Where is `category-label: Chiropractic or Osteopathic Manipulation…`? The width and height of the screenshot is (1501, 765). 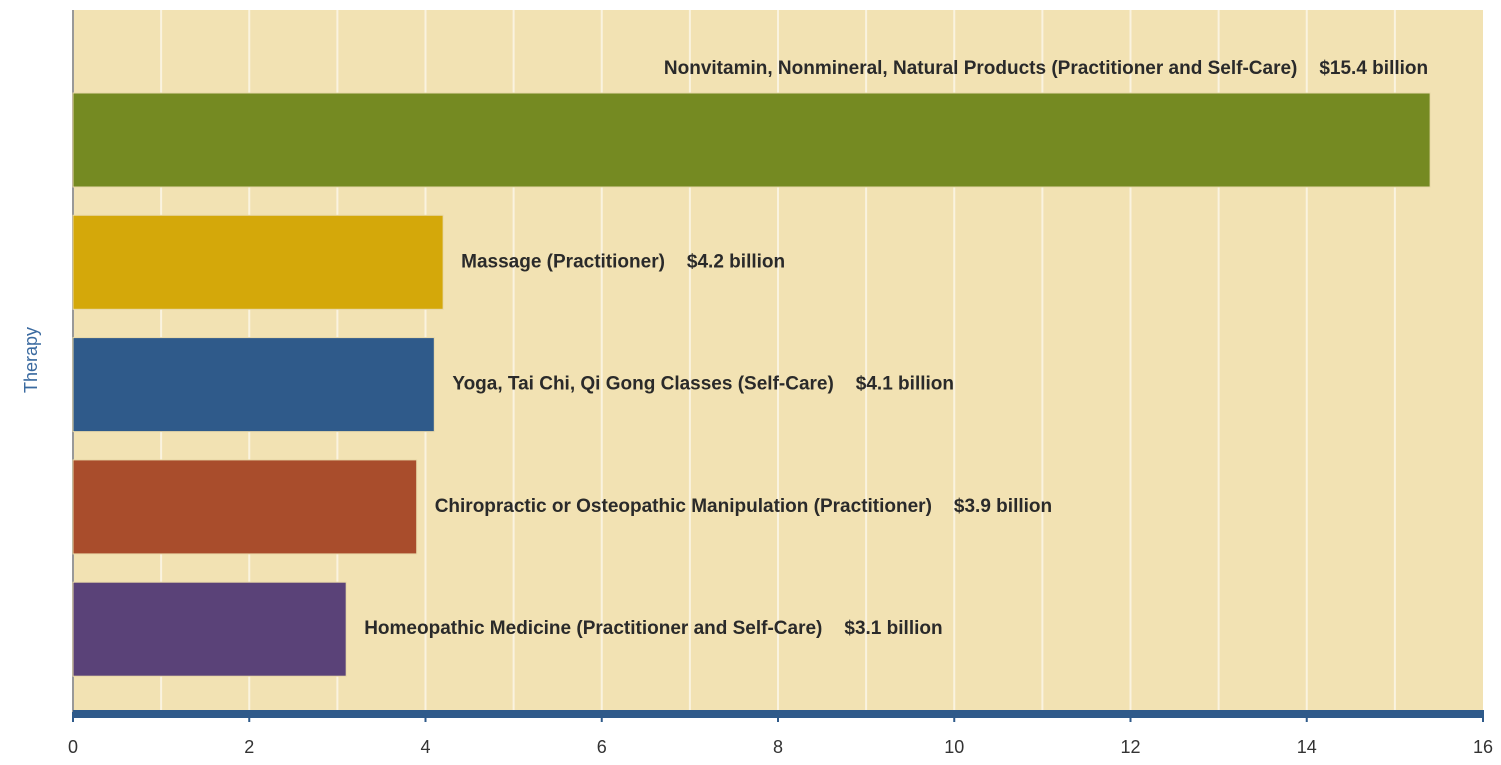 category-label: Chiropractic or Osteopathic Manipulation… is located at coordinates (683, 506).